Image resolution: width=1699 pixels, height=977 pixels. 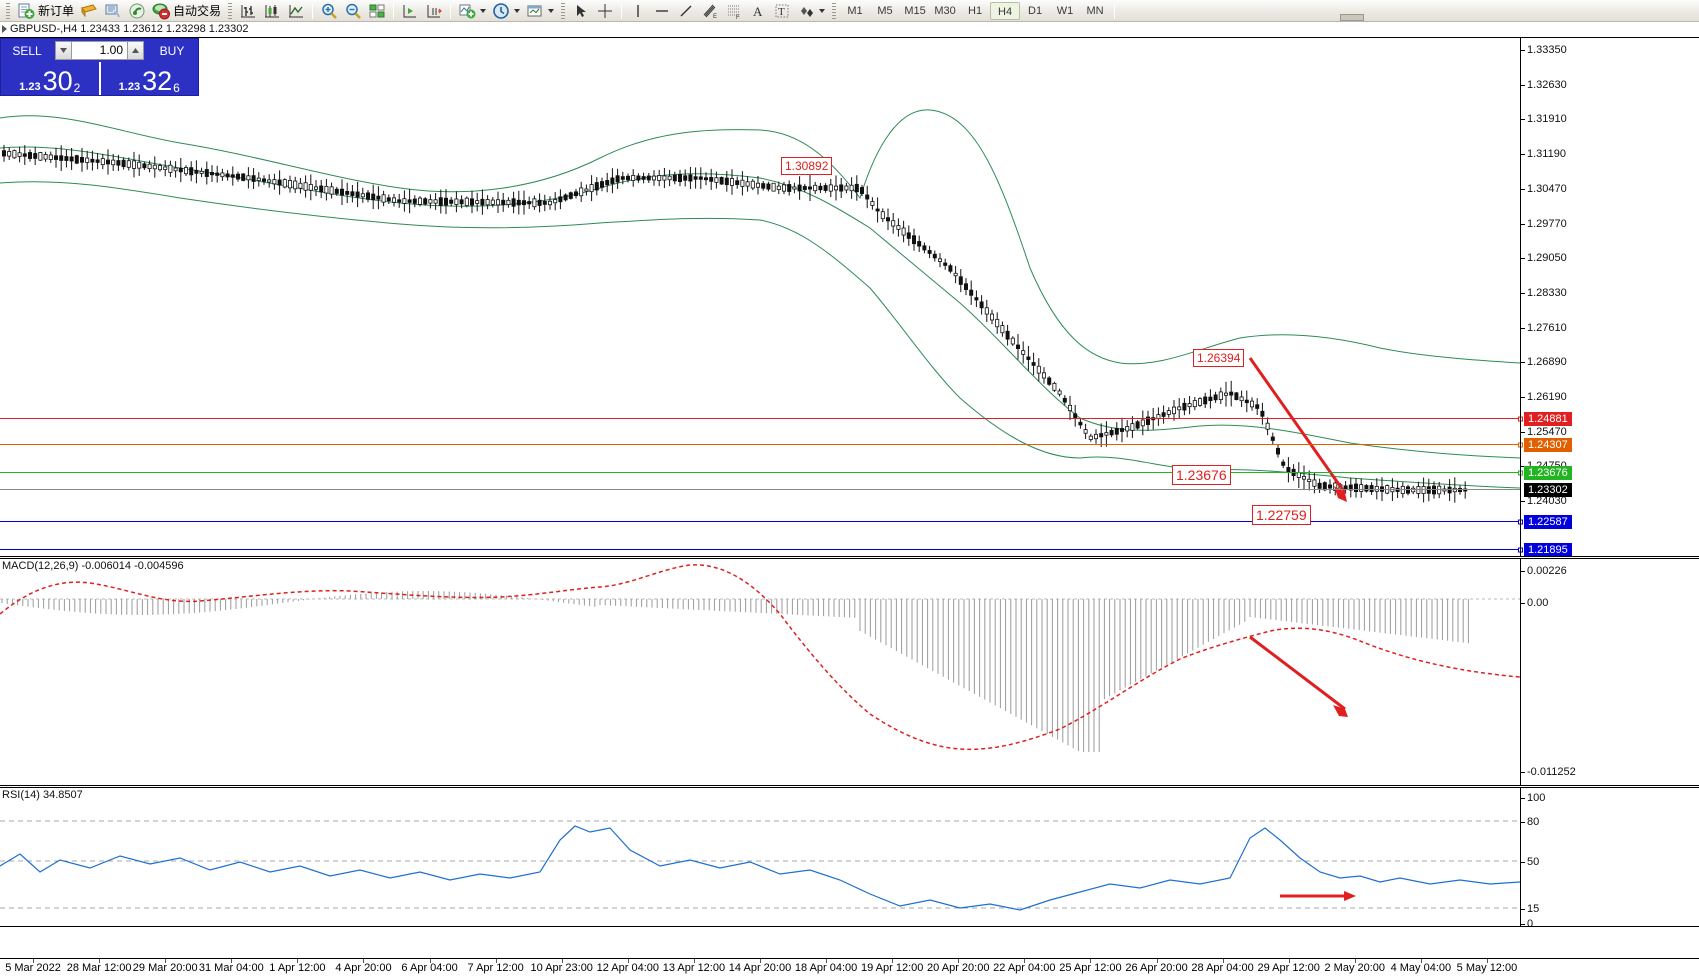 What do you see at coordinates (377, 11) in the screenshot?
I see `tile-windows-button` at bounding box center [377, 11].